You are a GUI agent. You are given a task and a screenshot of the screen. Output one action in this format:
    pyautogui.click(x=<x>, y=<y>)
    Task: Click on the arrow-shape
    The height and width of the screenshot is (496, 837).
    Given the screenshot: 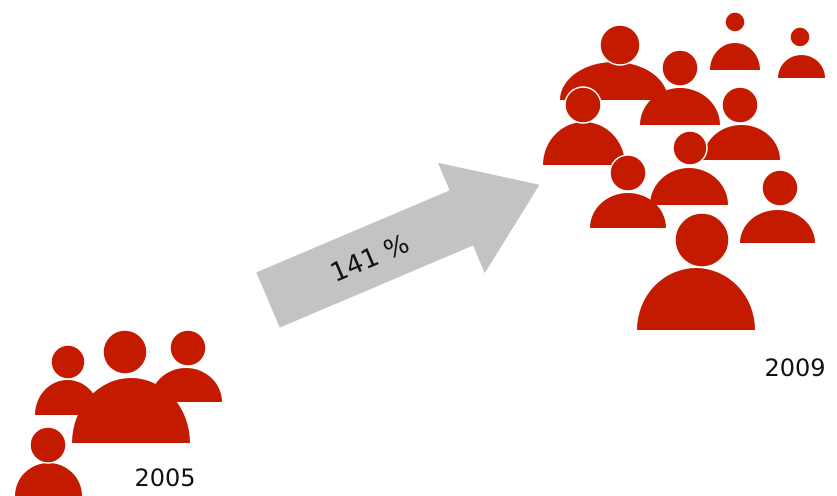 What is the action you would take?
    pyautogui.click(x=398, y=245)
    